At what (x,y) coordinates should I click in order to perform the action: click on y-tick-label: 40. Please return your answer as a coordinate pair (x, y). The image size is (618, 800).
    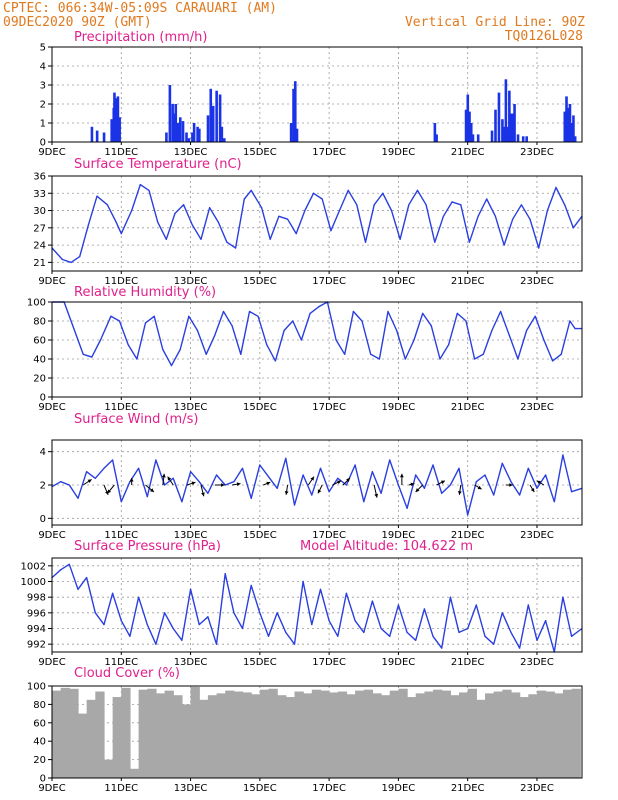
    Looking at the image, I should click on (39, 360).